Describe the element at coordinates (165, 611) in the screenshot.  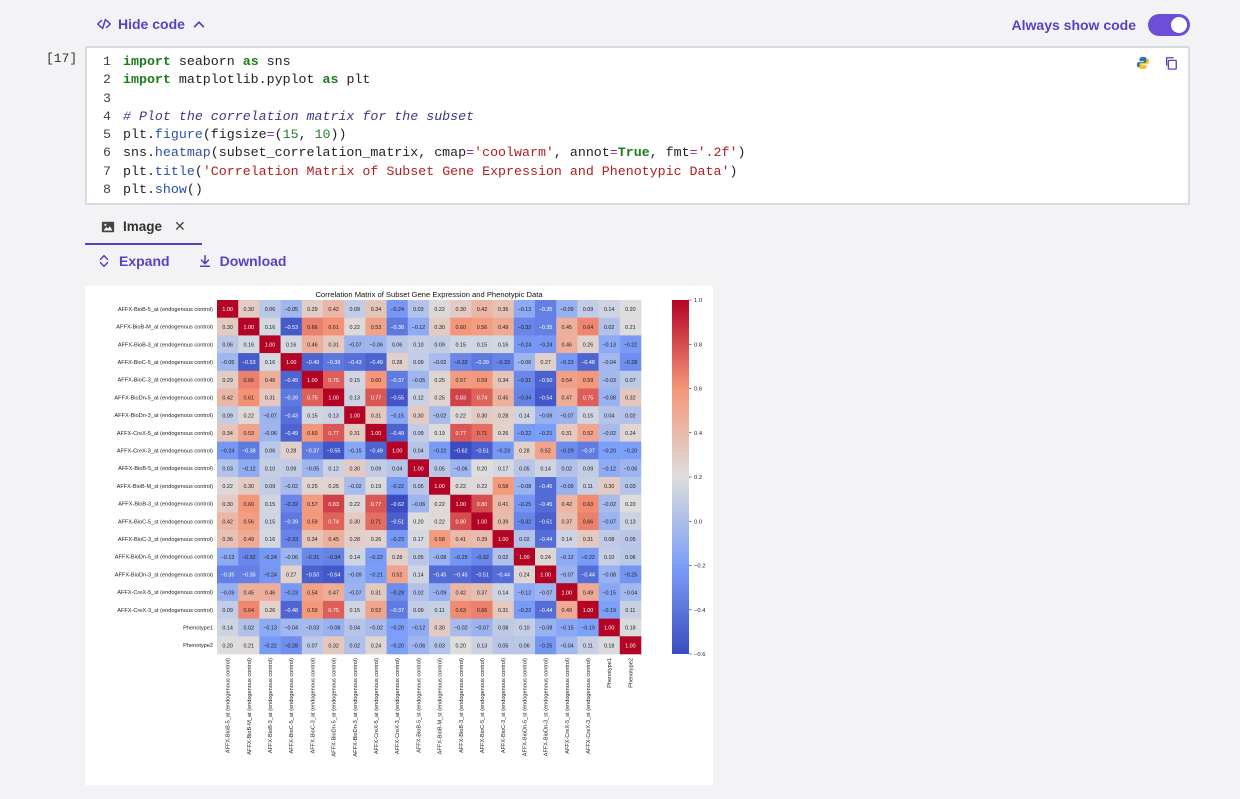
I see `y-tick-label: AFFX-CreX-3_st (endogenous control)` at that location.